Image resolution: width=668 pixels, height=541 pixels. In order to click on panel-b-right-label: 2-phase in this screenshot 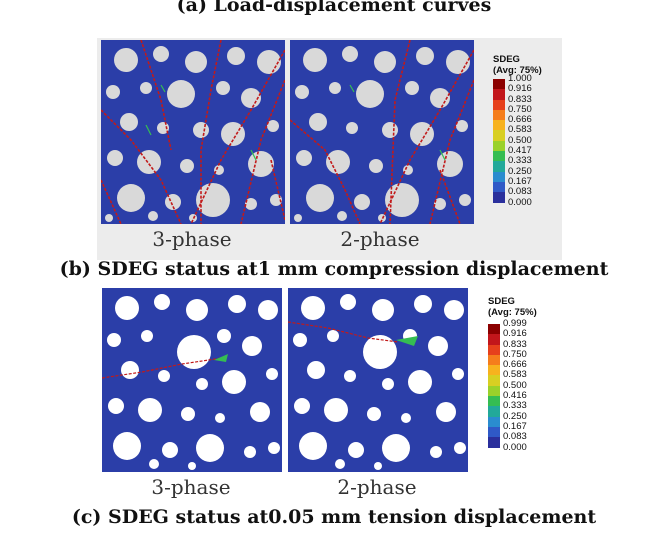, I will do `click(380, 239)`.